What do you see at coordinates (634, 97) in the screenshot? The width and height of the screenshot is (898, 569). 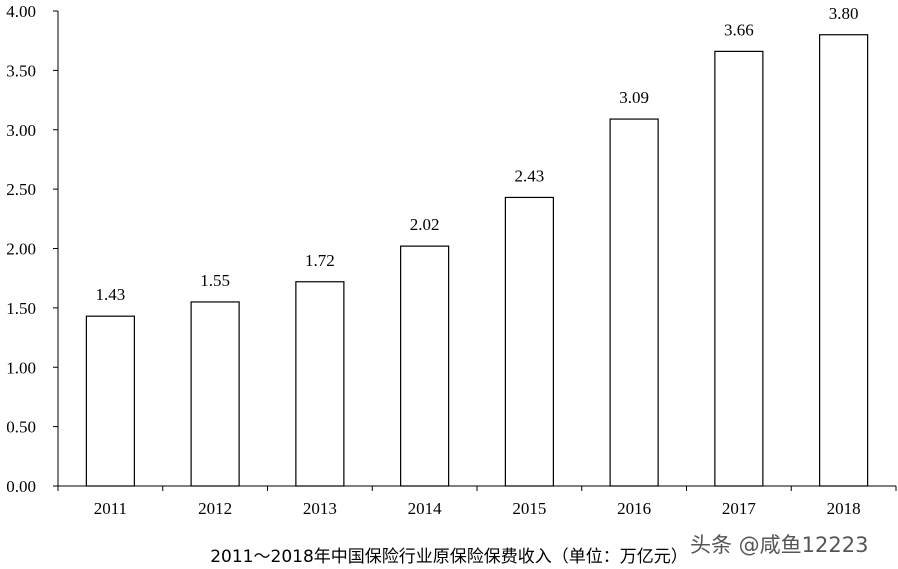 I see `data-label: 3.09` at bounding box center [634, 97].